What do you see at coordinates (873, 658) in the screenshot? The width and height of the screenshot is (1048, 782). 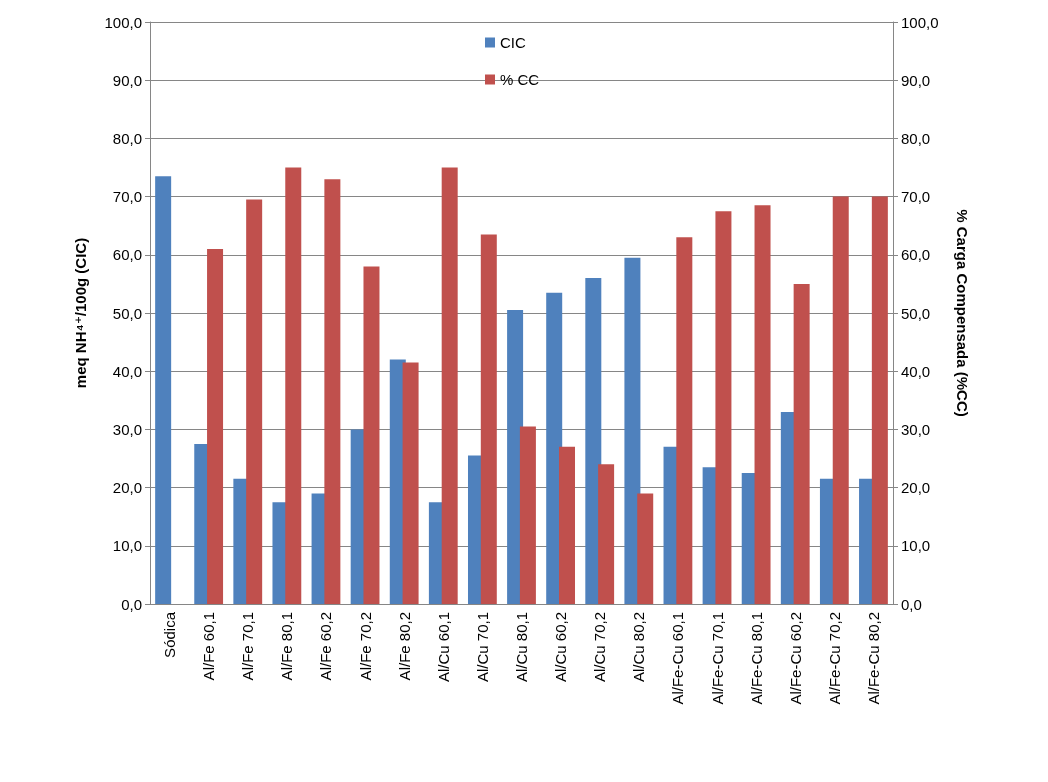 I see `x-tick-label: Al/Fe-Cu 80,2` at bounding box center [873, 658].